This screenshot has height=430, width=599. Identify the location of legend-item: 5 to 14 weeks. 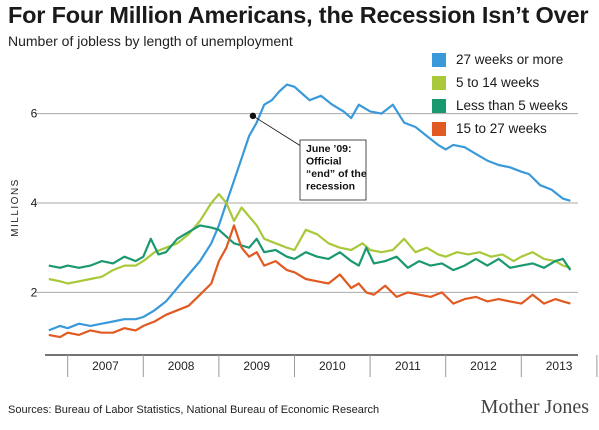
(512, 82).